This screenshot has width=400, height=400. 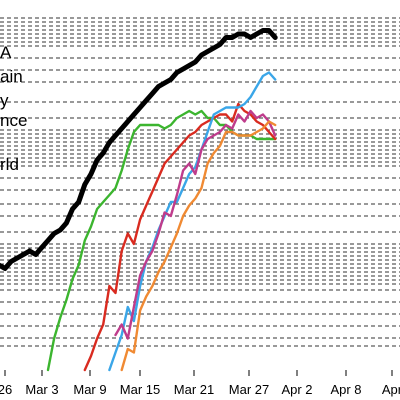 I want to click on x-tick-label: Mar 9, so click(x=89, y=389).